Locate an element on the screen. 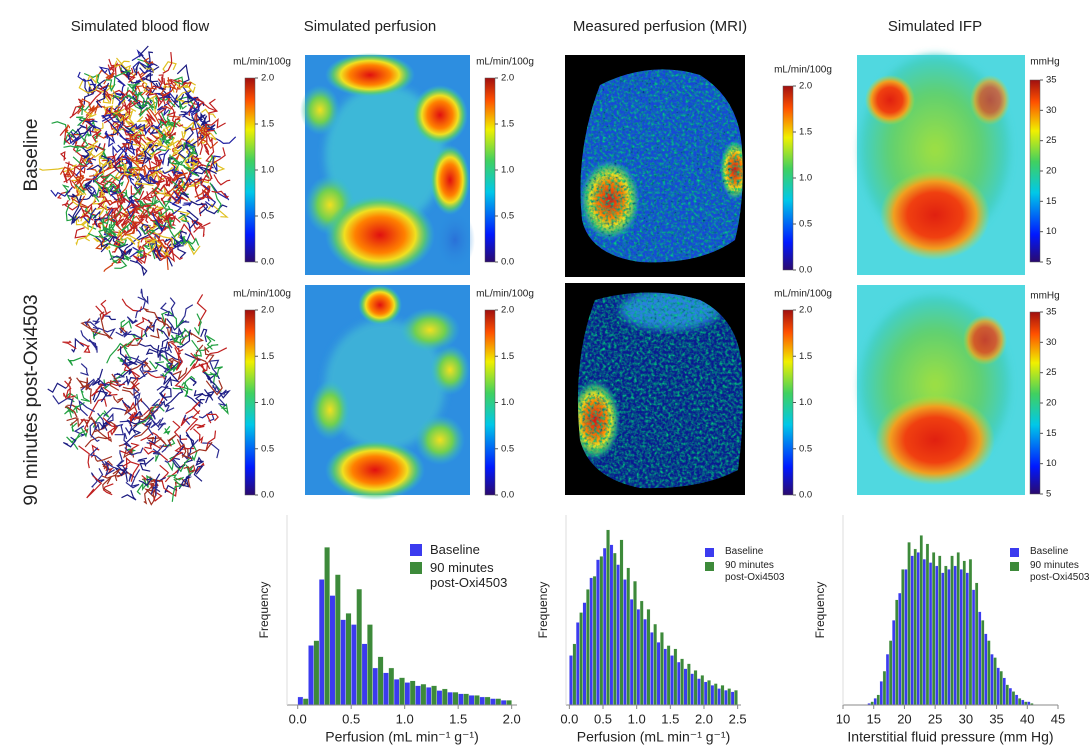 The height and width of the screenshot is (749, 1090). column-title: Measured perfusion (MRI) is located at coordinates (660, 26).